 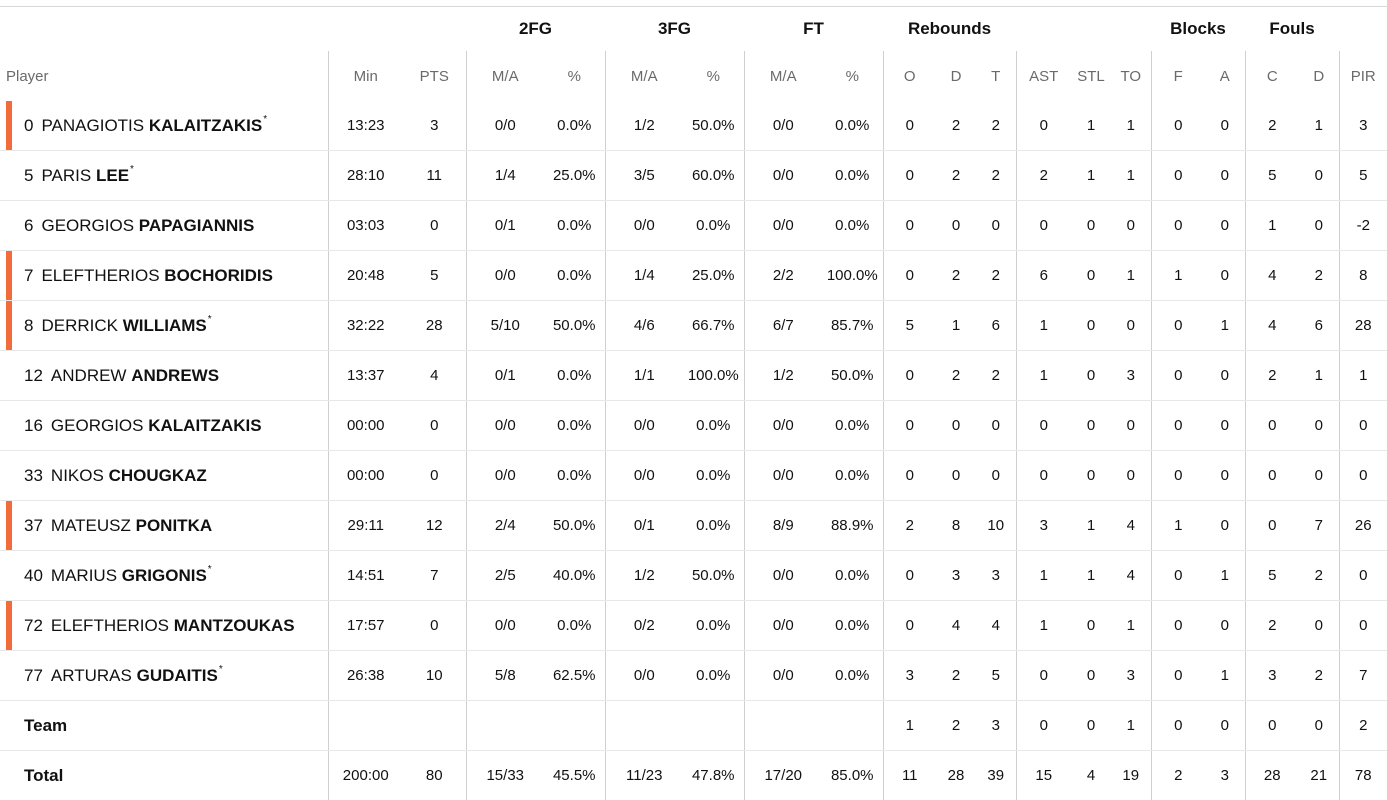 What do you see at coordinates (783, 76) in the screenshot?
I see `column-header-ft-ma: M/A` at bounding box center [783, 76].